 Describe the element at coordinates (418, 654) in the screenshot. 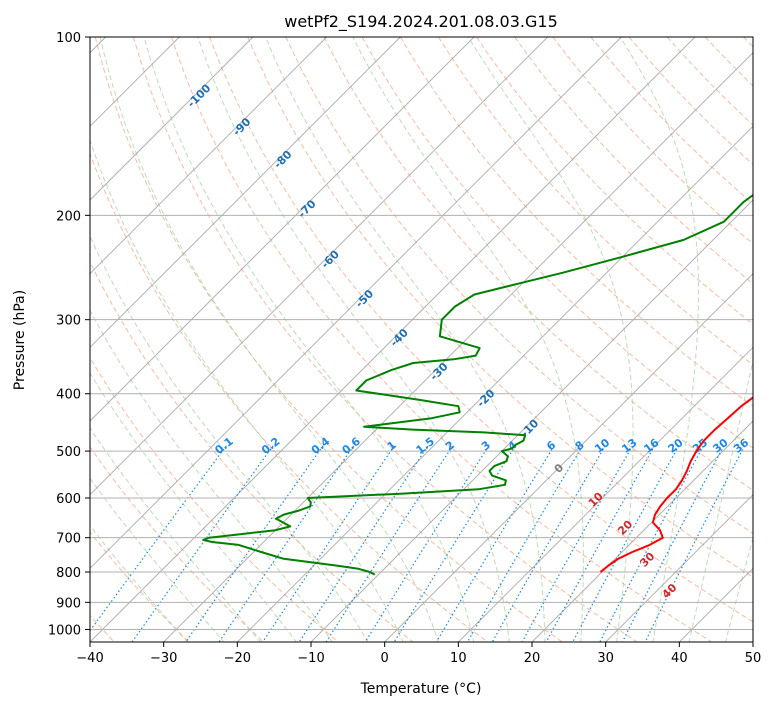

I see `x-axis: −40 −30 −20 −10 0 10 20 30 40 50` at that location.